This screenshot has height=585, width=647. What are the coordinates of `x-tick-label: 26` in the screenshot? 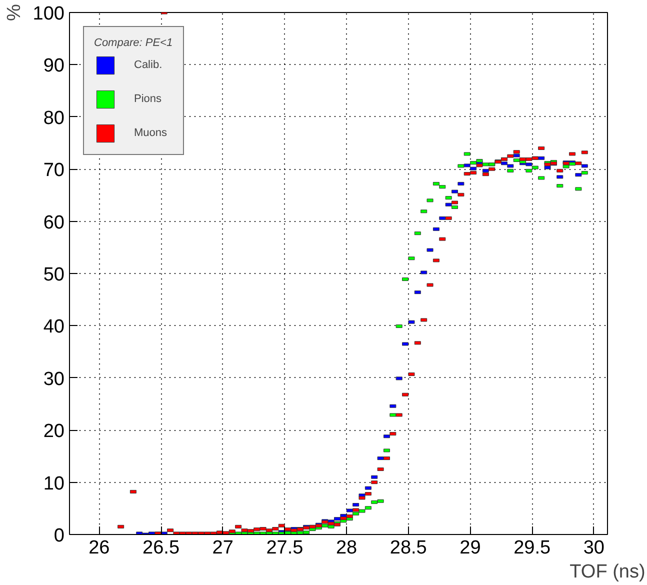 It's located at (99, 548).